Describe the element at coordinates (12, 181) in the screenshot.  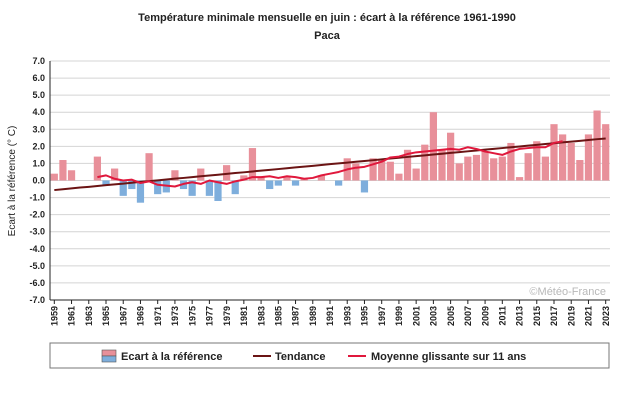
I see `y-axis-label: Ecart à la référence (° C)` at that location.